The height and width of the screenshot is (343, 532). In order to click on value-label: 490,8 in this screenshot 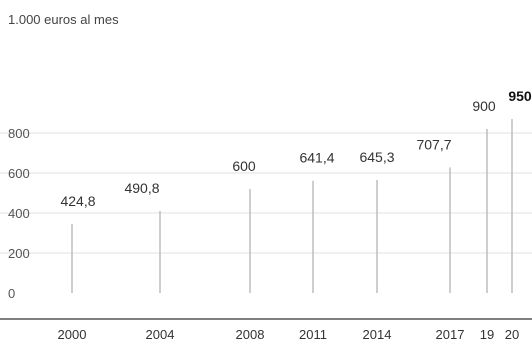, I will do `click(141, 188)`.